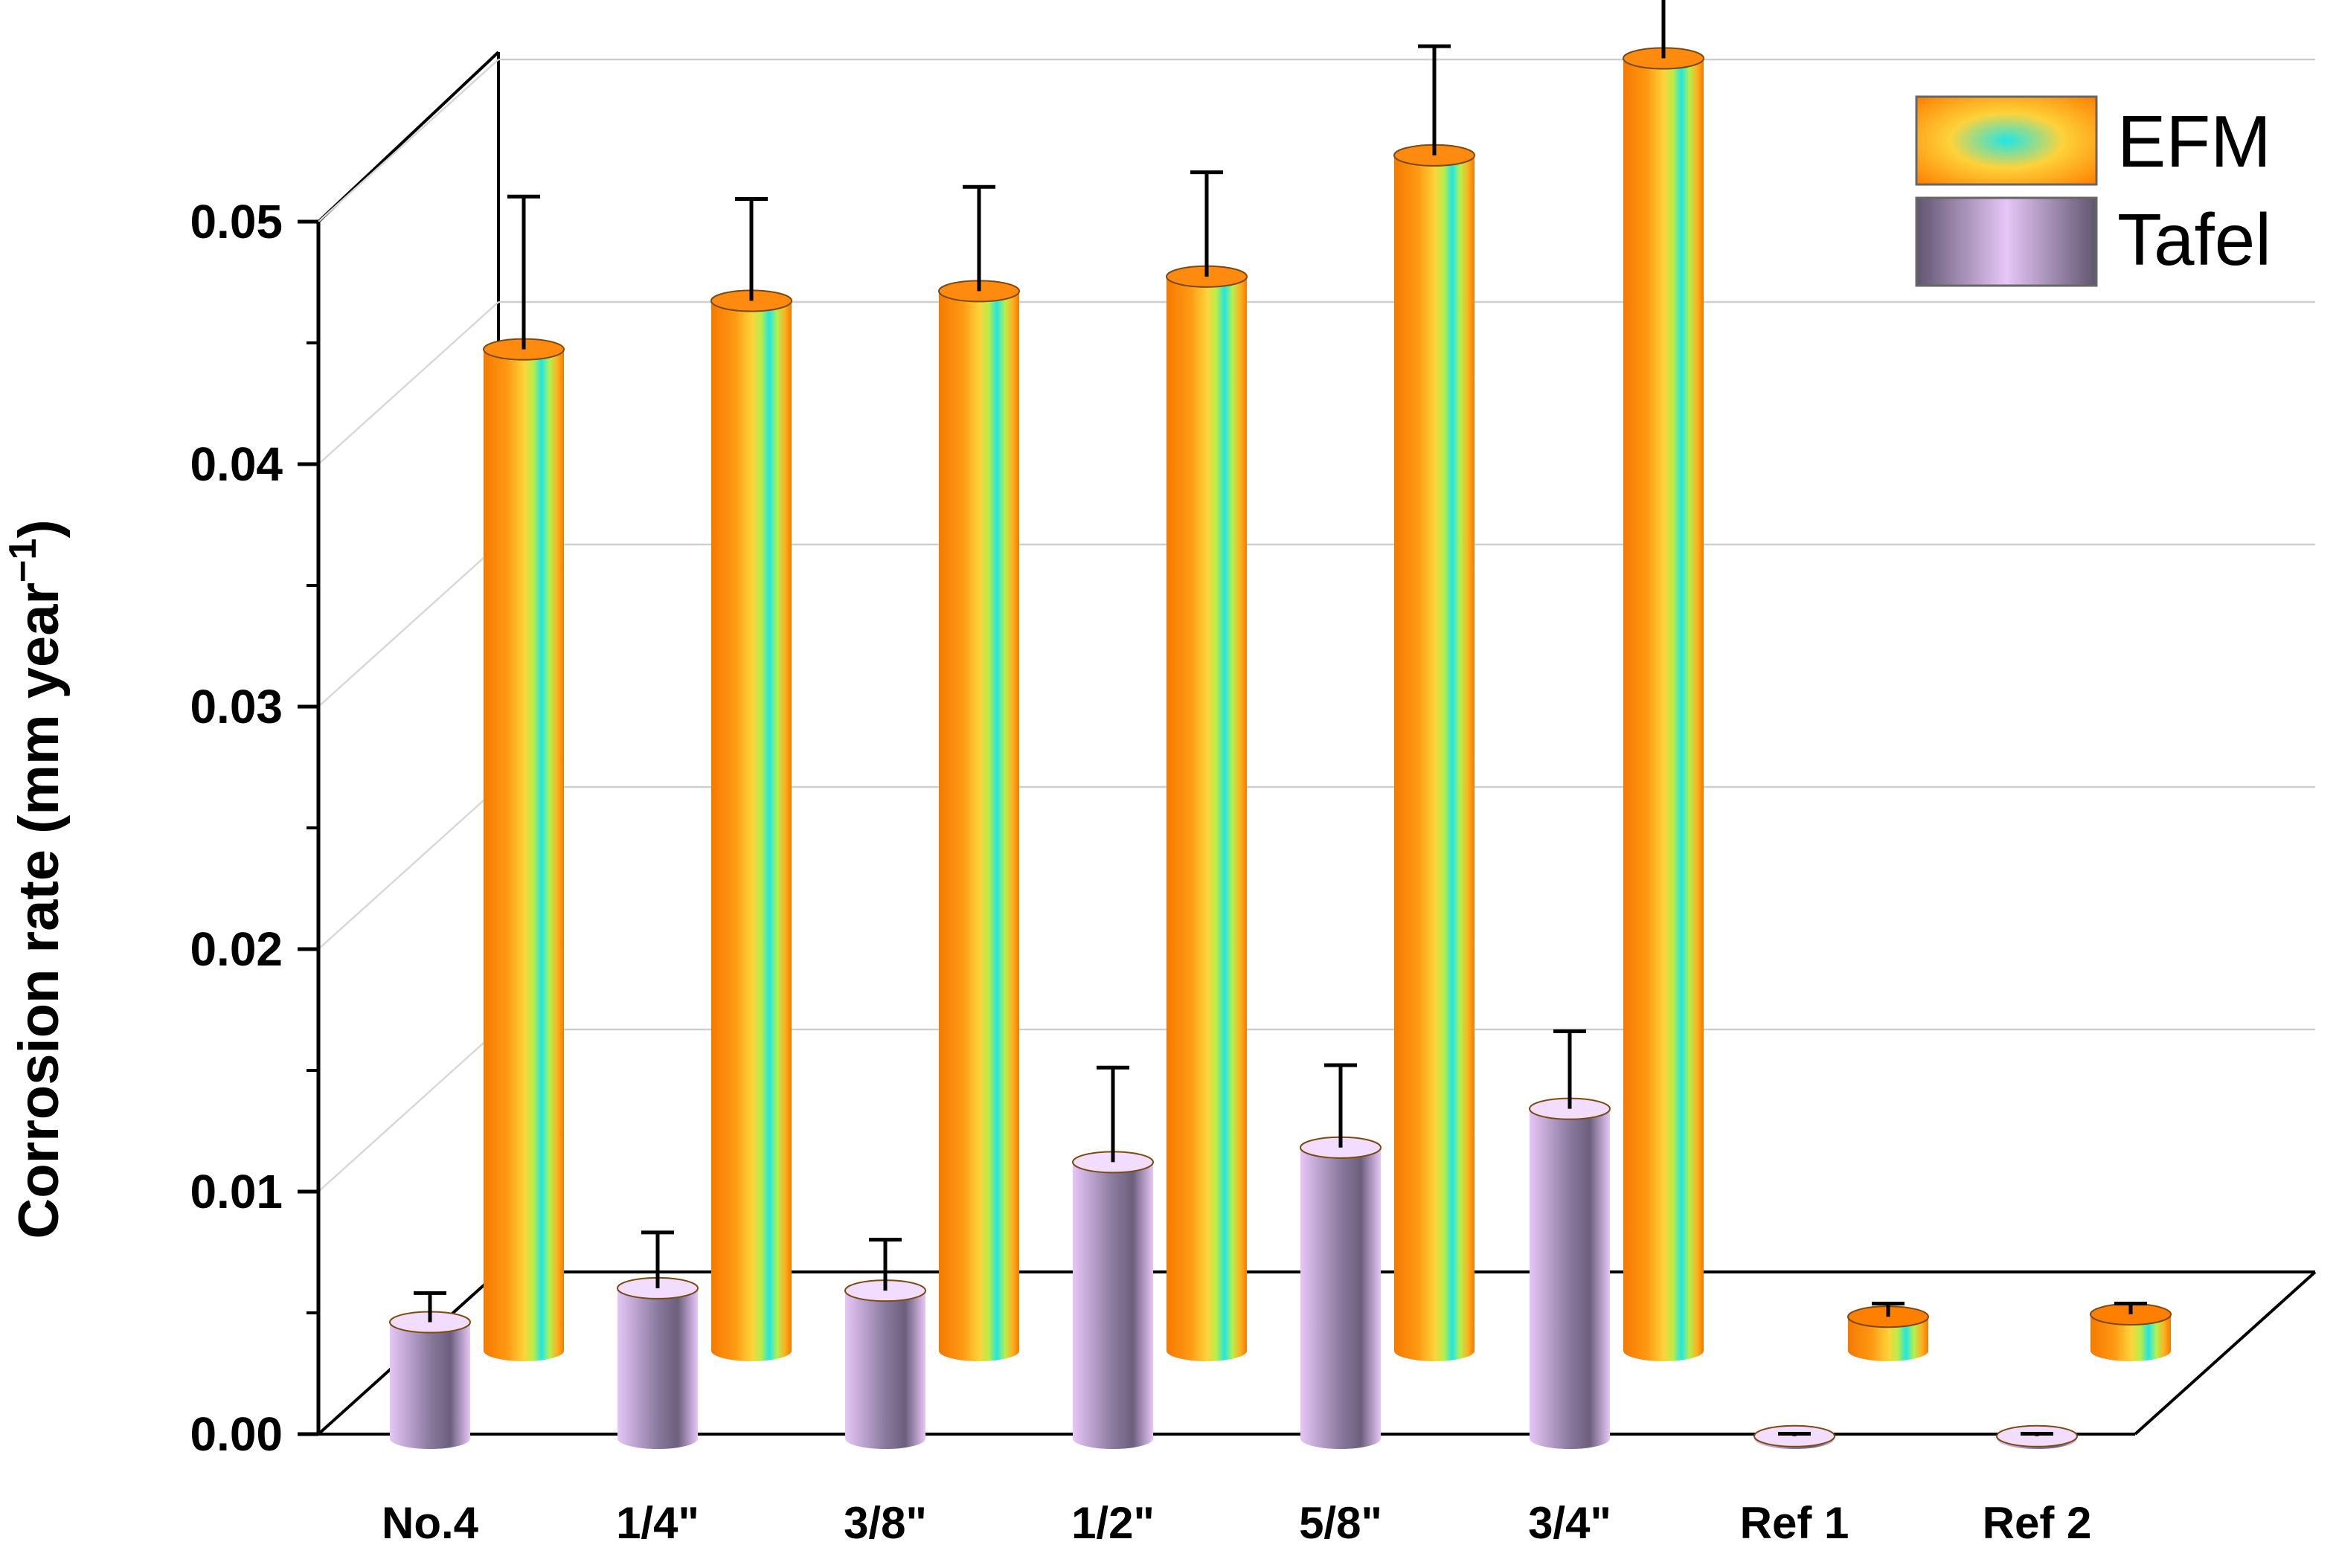 The width and height of the screenshot is (2336, 1568). I want to click on x-tick-label: No.4, so click(430, 1523).